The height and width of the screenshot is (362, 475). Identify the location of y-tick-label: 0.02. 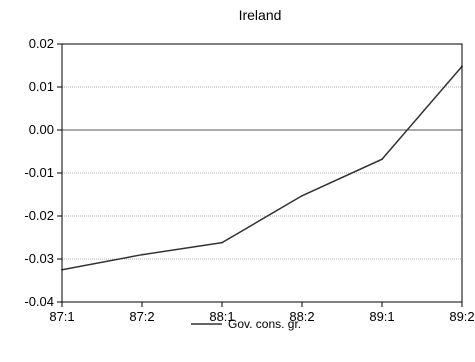
(41, 43).